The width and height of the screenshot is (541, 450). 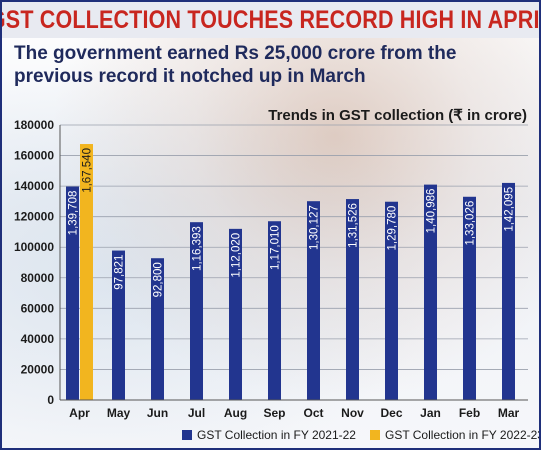 I want to click on data-label-fy2122: 1,16,393, so click(x=198, y=248).